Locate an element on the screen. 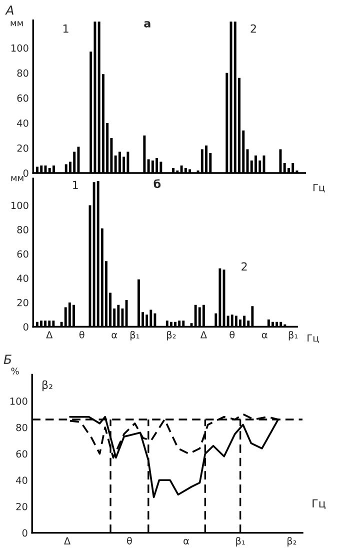 The height and width of the screenshot is (551, 338). chart-title: б is located at coordinates (157, 183).